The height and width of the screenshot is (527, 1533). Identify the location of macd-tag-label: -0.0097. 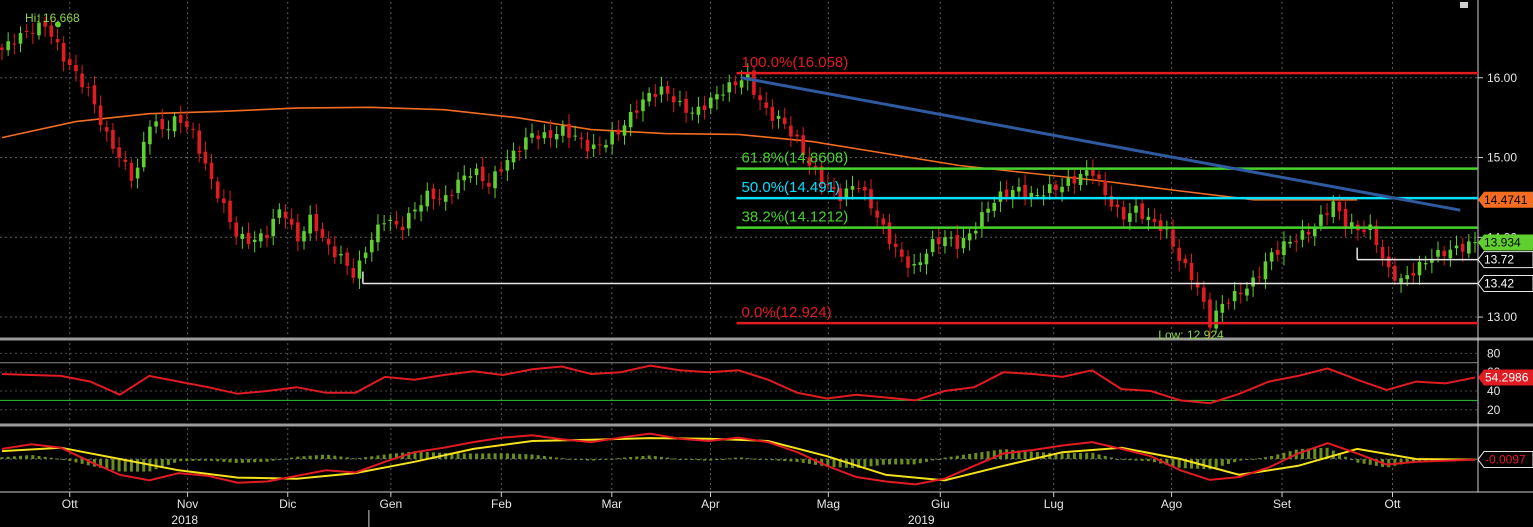
(1505, 460).